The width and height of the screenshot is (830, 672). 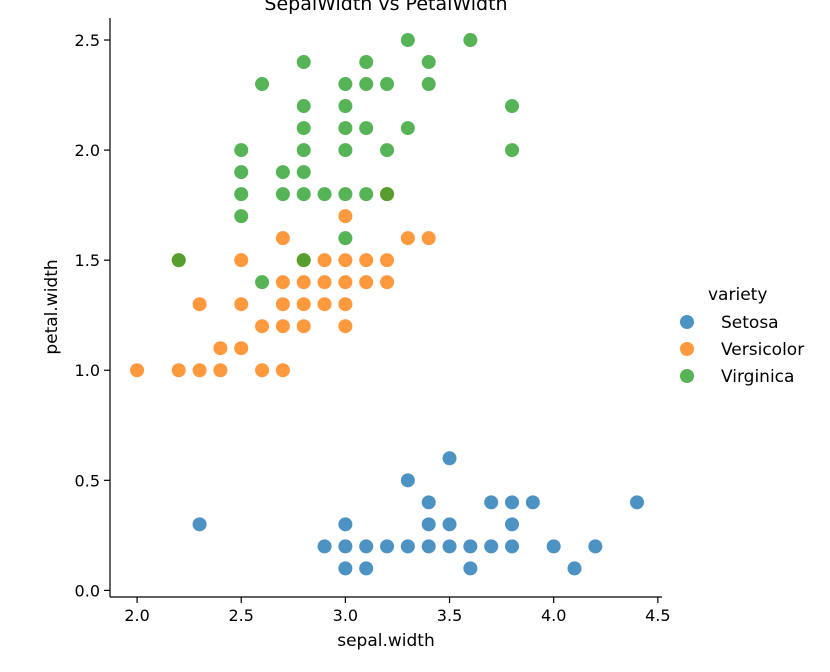 What do you see at coordinates (92, 315) in the screenshot?
I see `y-axis-ticks: 0.0 0.5 1.0 1.5 2.0 2.5` at bounding box center [92, 315].